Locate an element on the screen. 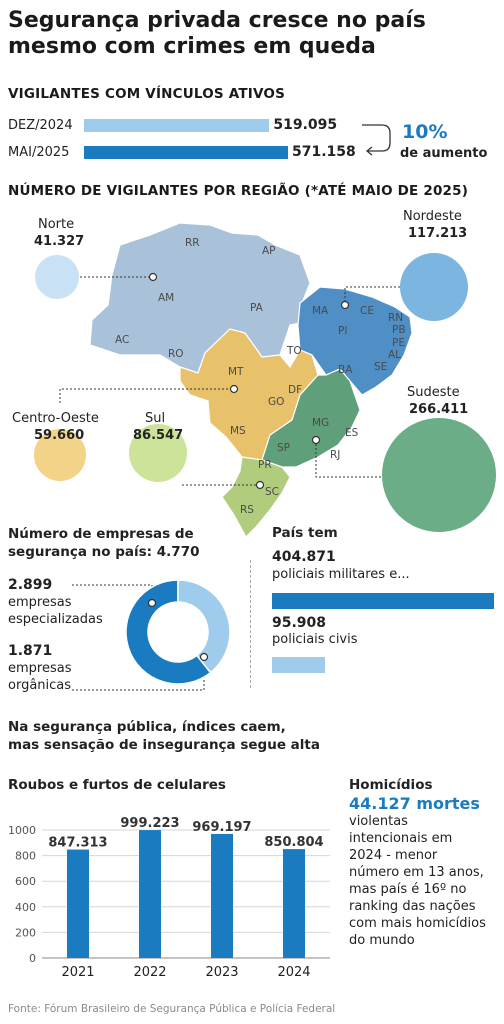 The width and height of the screenshot is (504, 1024). region-norte-name: Norte is located at coordinates (56, 224).